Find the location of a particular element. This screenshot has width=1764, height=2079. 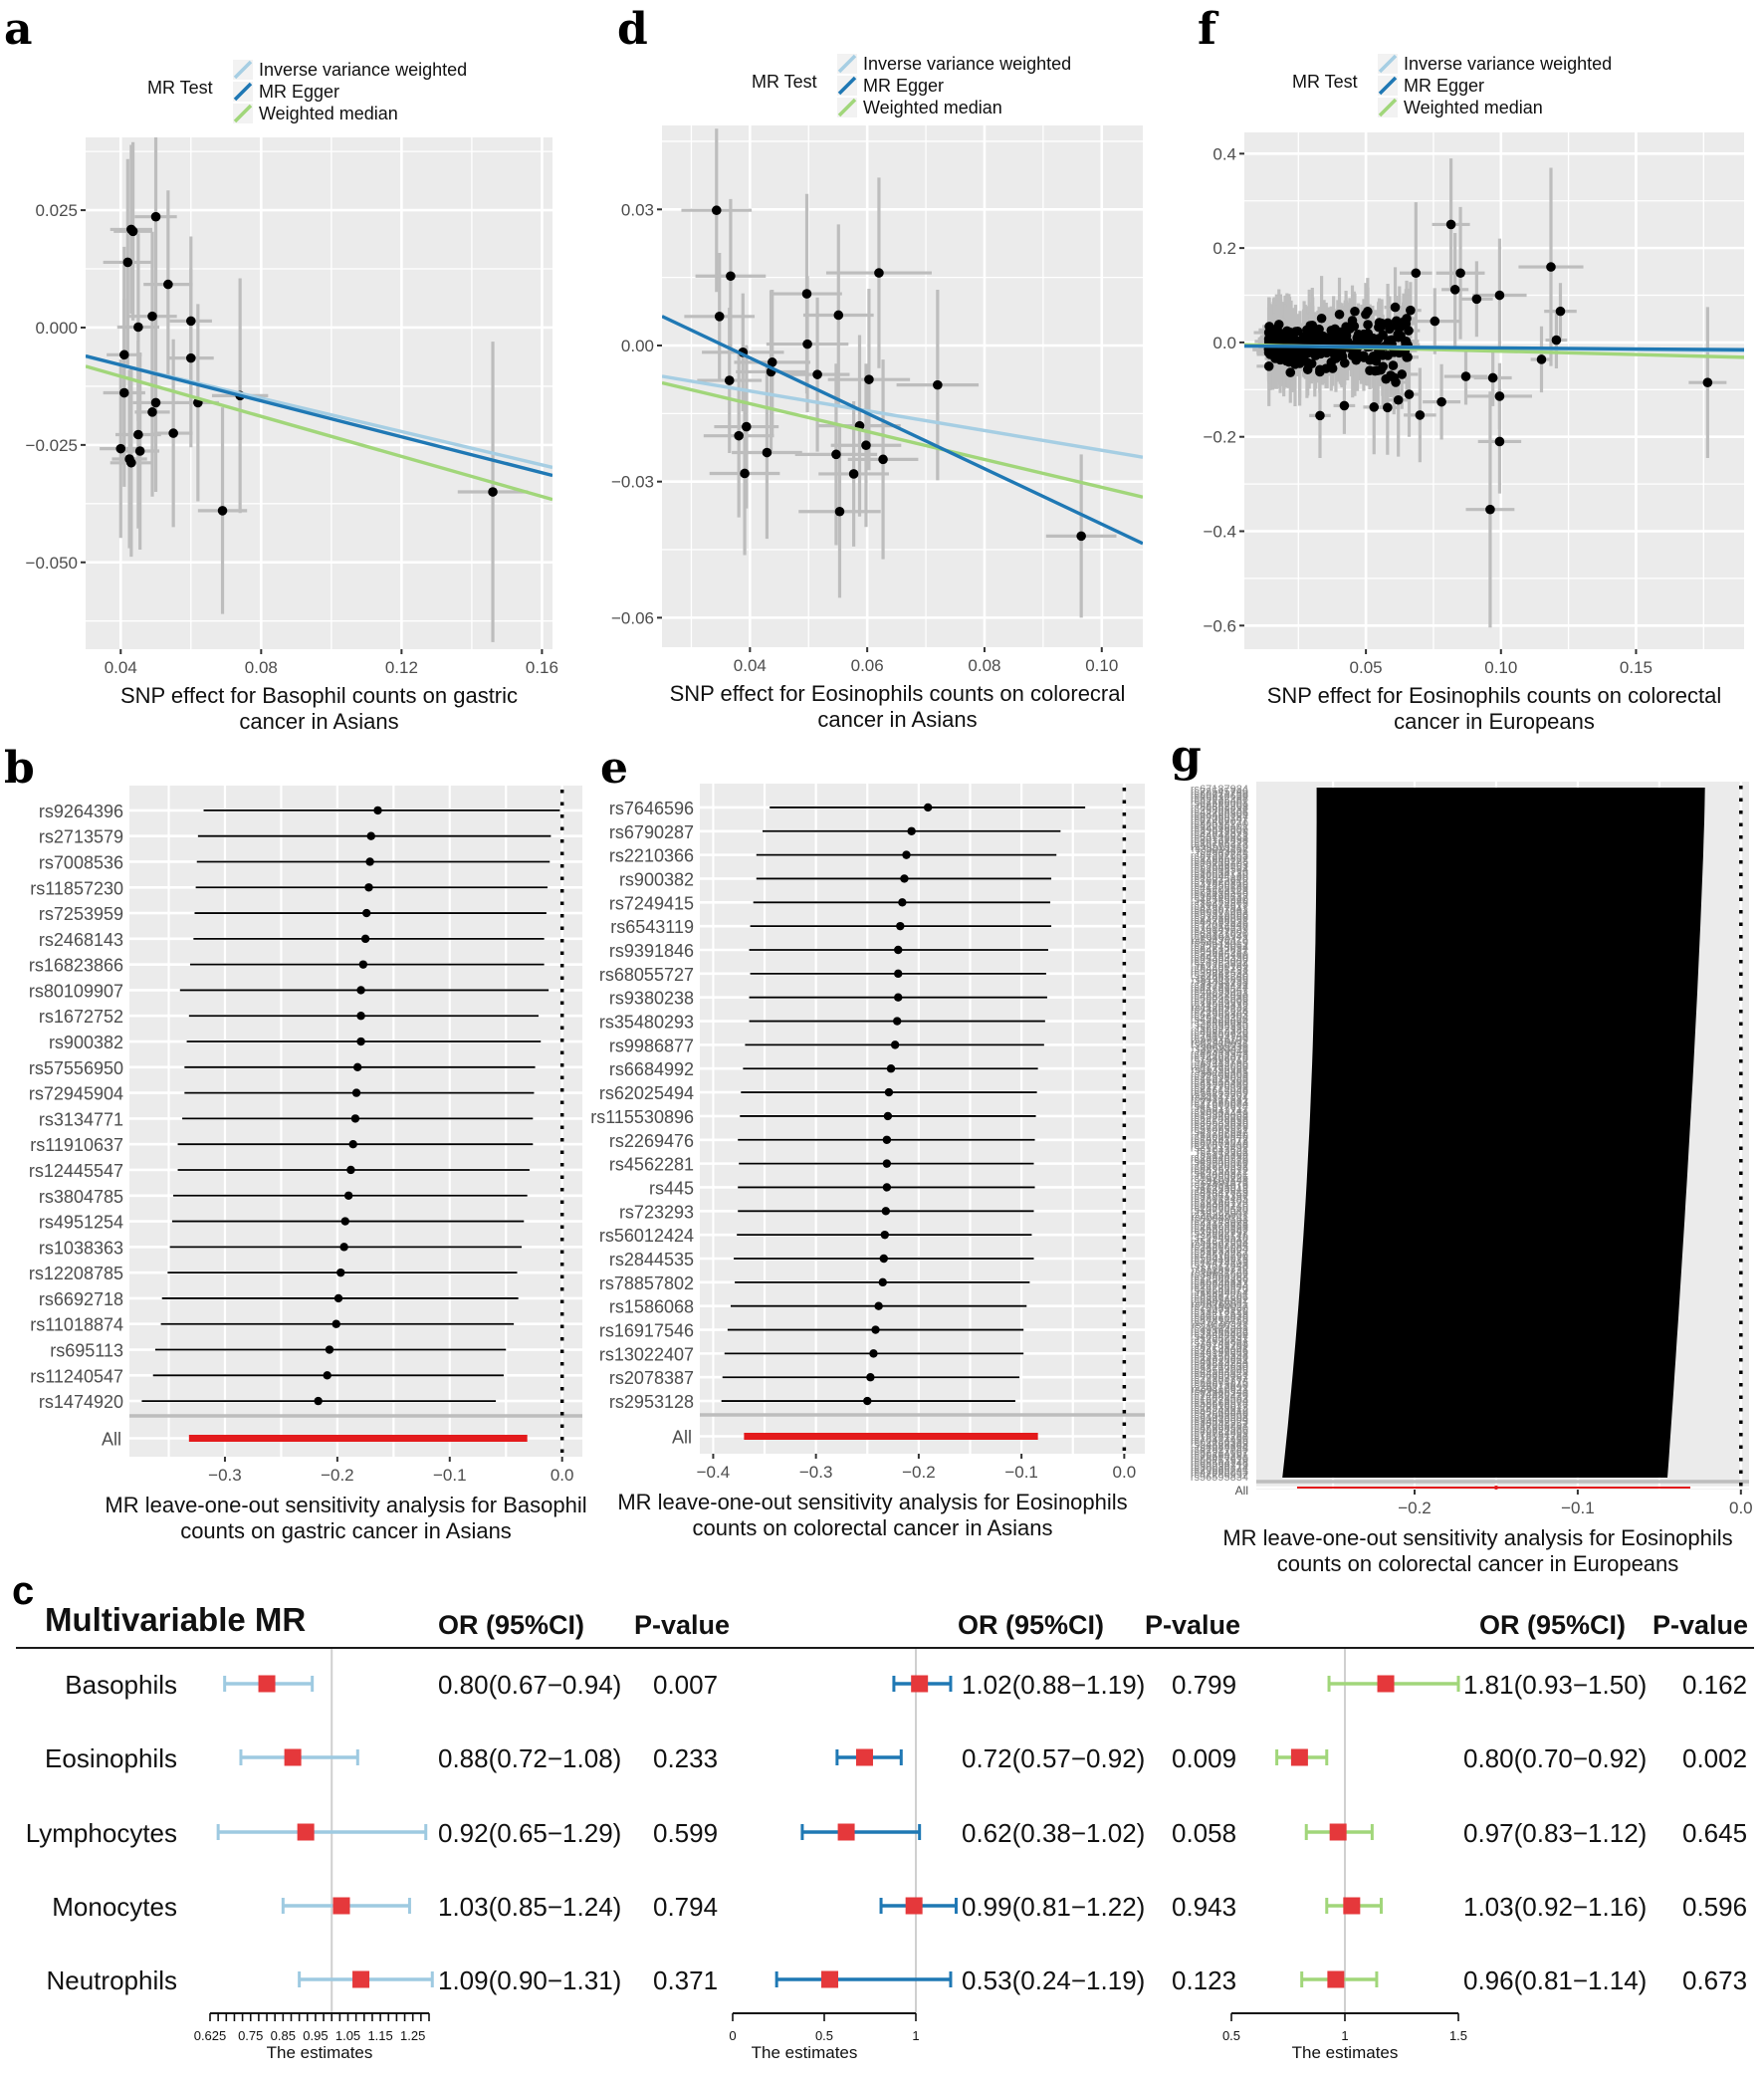

snp-label: rs35480293 is located at coordinates (646, 1023).